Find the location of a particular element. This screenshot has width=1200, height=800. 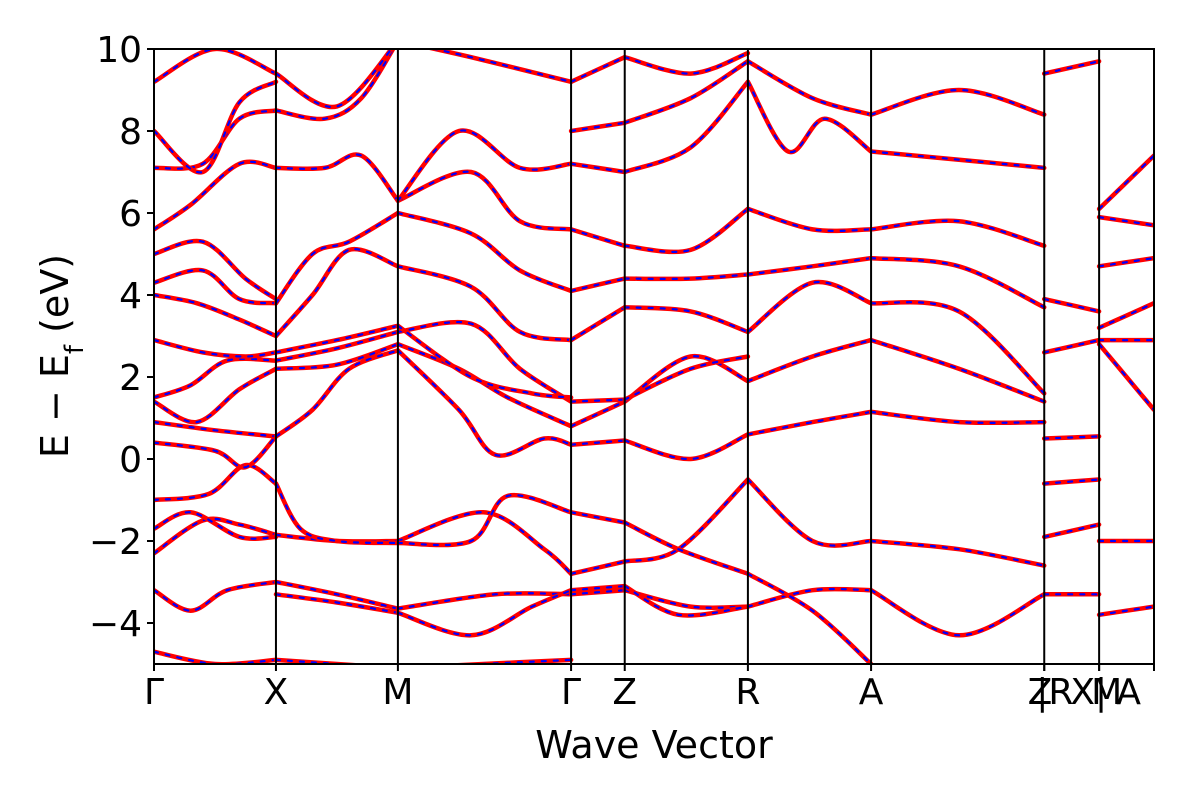

y-tick-label-7: 10 is located at coordinates (119, 50).